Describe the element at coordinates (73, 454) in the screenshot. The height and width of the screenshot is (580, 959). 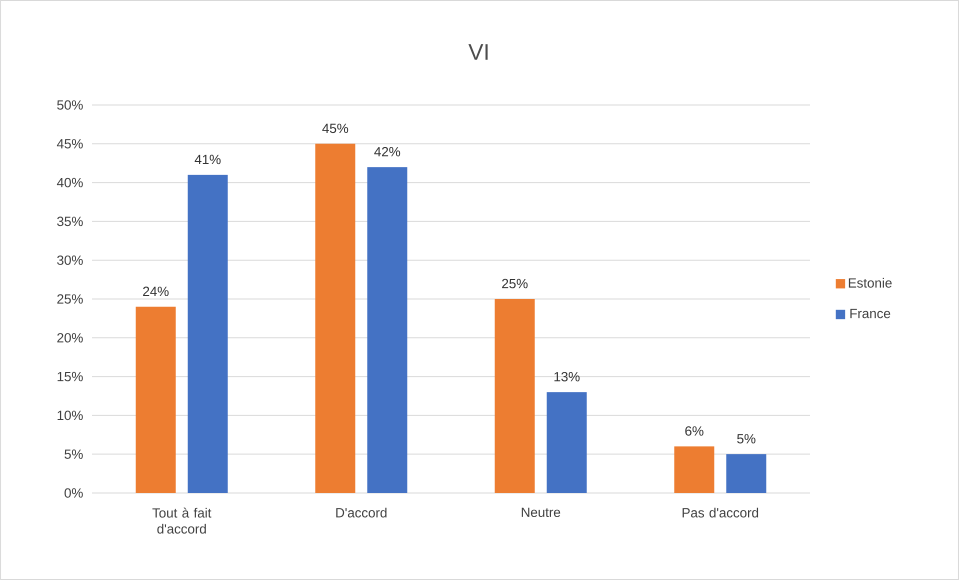
I see `y-tick-label: 5%` at that location.